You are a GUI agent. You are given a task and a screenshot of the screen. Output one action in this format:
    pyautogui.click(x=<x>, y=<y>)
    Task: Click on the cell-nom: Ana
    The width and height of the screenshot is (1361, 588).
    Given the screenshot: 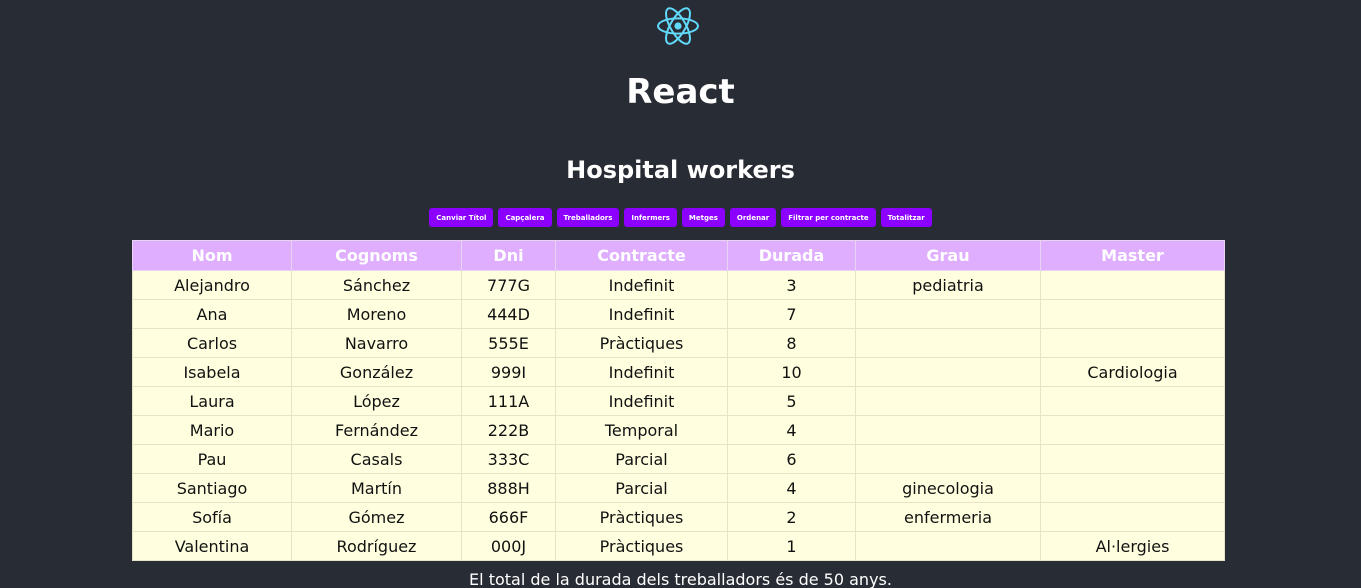 What is the action you would take?
    pyautogui.click(x=212, y=314)
    